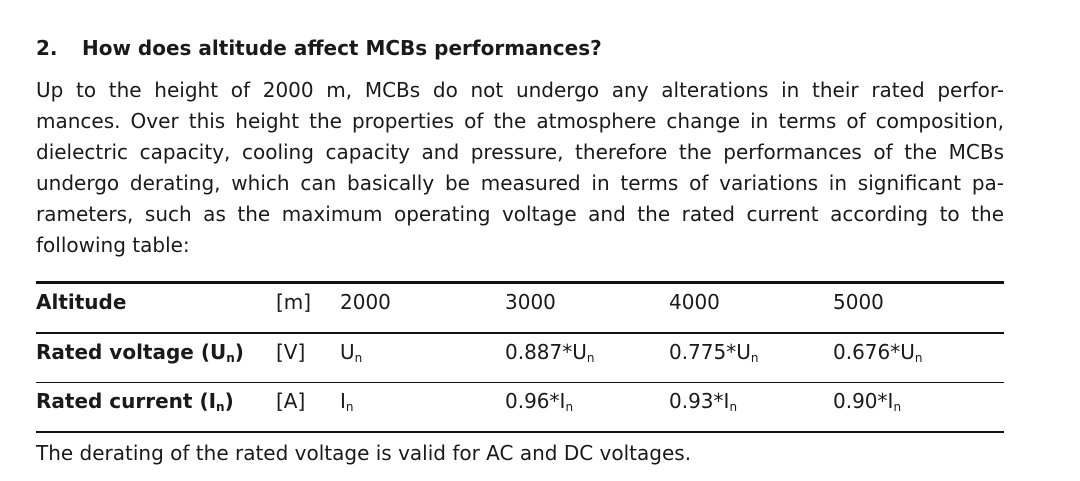 The image size is (1080, 481). Describe the element at coordinates (294, 302) in the screenshot. I see `row-unit: [m]` at that location.